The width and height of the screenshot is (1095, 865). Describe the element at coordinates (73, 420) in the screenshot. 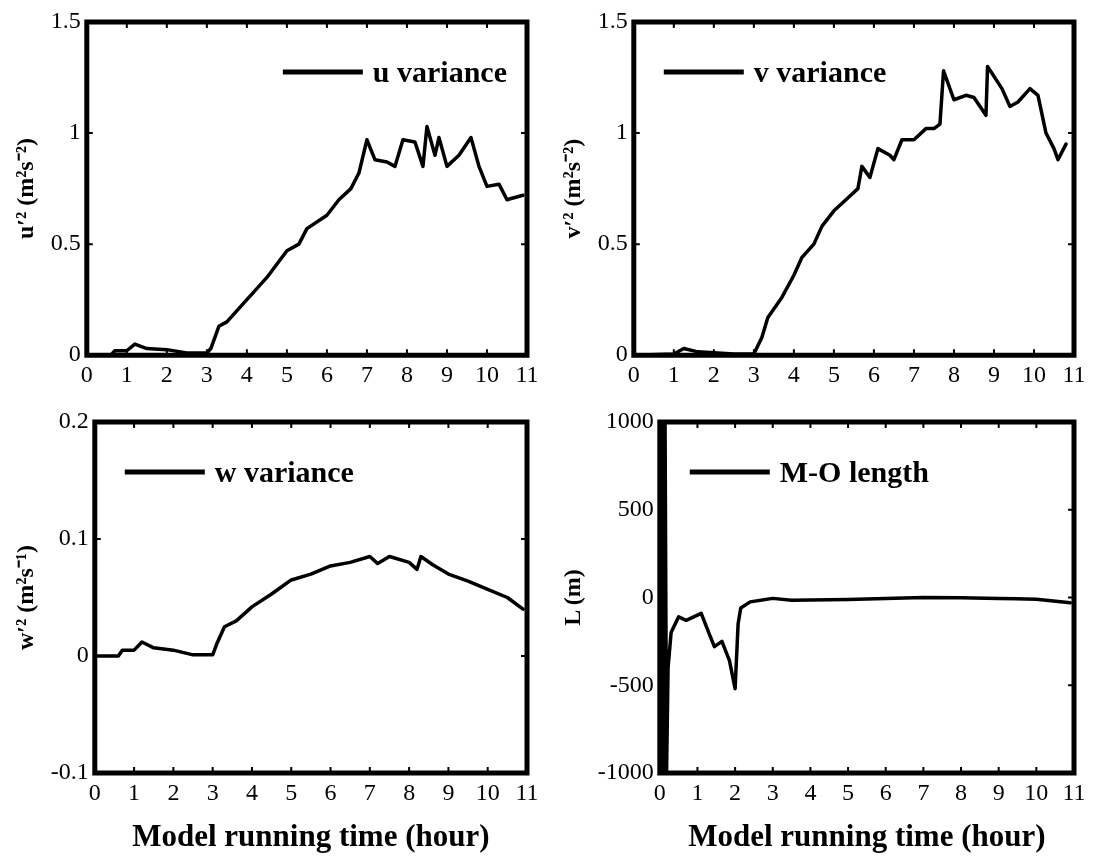

I see `y-tick-label: 0.2` at that location.